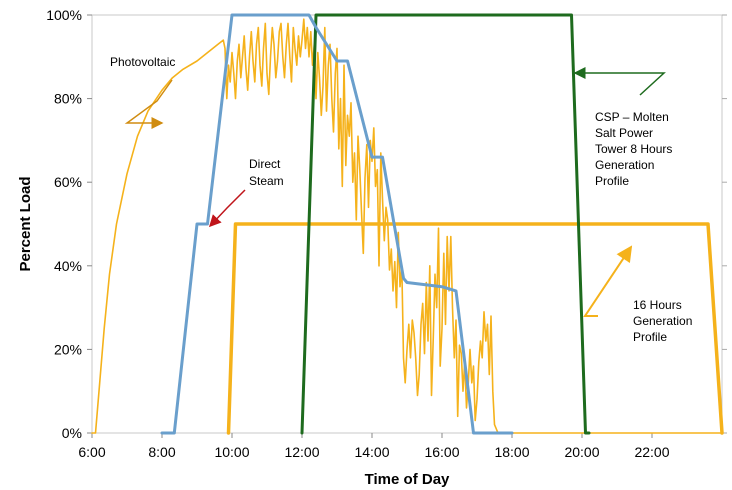 The image size is (732, 490). Describe the element at coordinates (301, 452) in the screenshot. I see `x-tick-label: 12:00` at that location.